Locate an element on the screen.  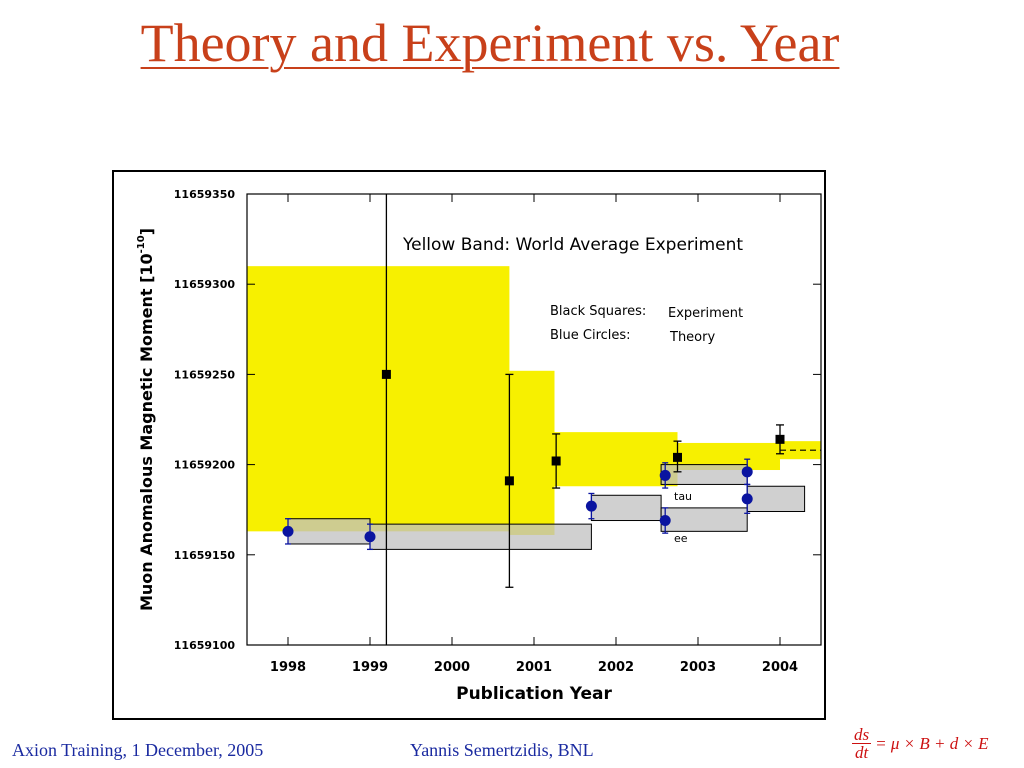
y-tick-label-5: 11659350 is located at coordinates (205, 194).